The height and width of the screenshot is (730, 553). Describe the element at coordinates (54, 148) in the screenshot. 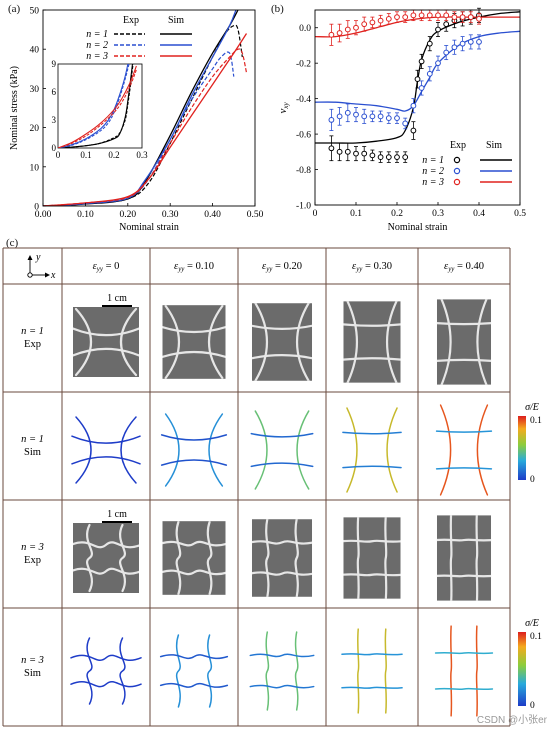

I see `inset-y-tick-label: 0` at that location.